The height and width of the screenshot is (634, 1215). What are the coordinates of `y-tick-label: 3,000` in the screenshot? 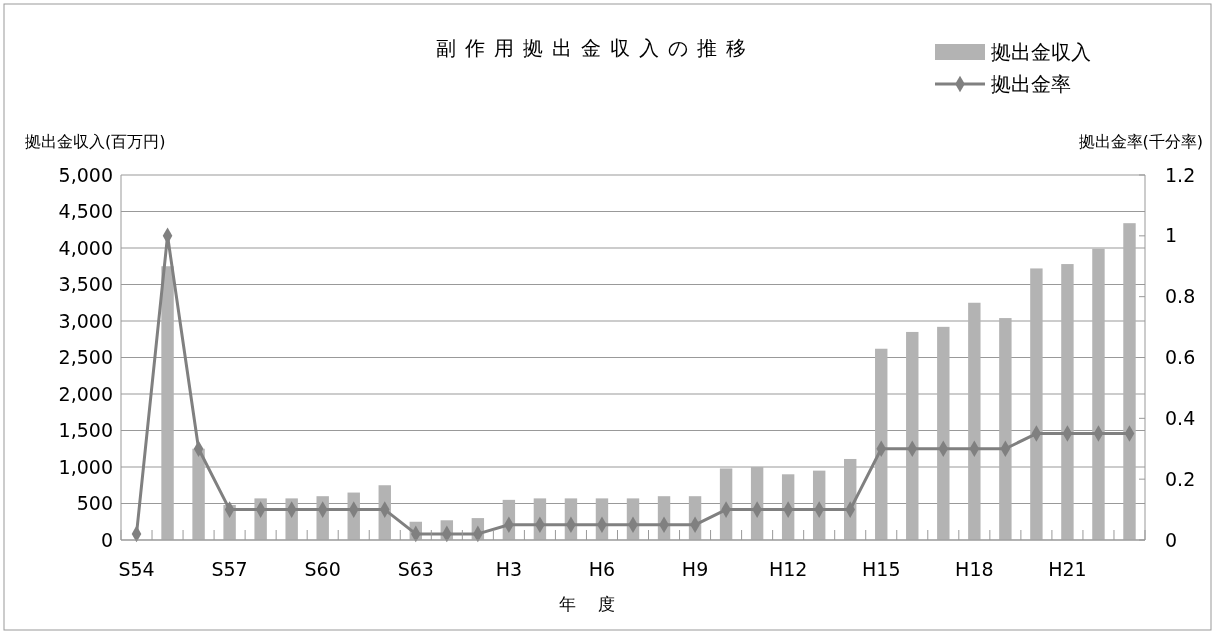 It's located at (85, 320).